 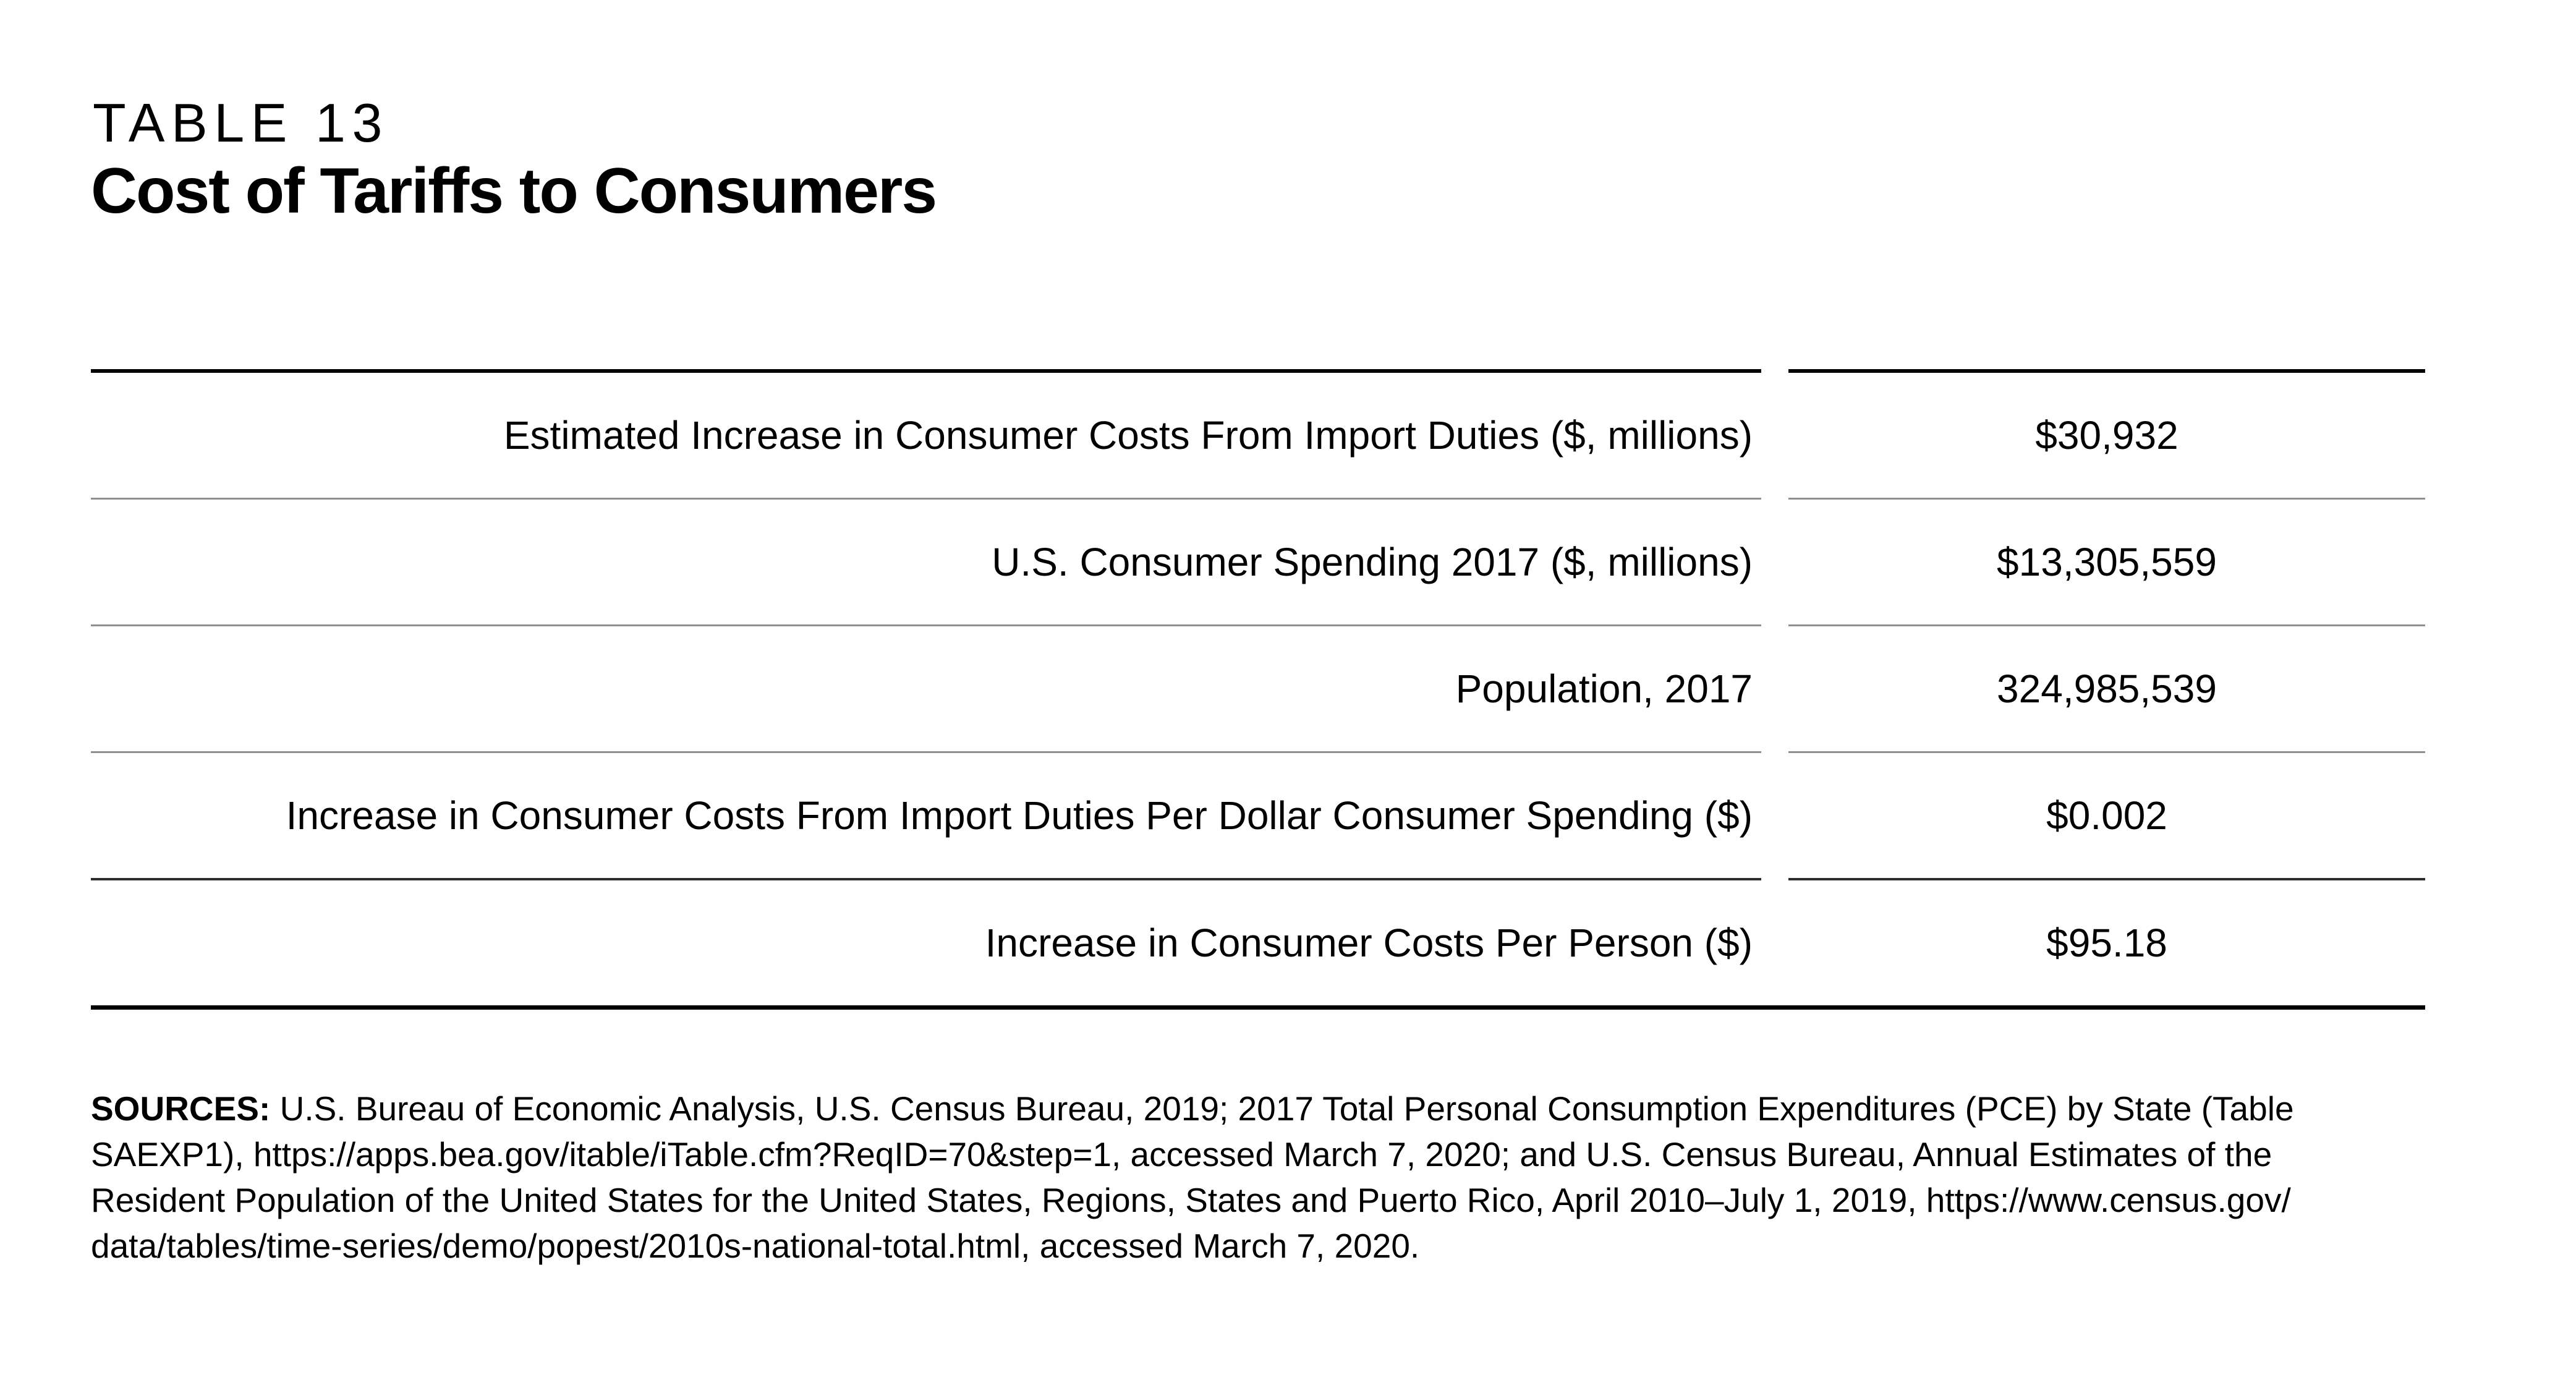 What do you see at coordinates (241, 122) in the screenshot?
I see `table-number: TABLE 13` at bounding box center [241, 122].